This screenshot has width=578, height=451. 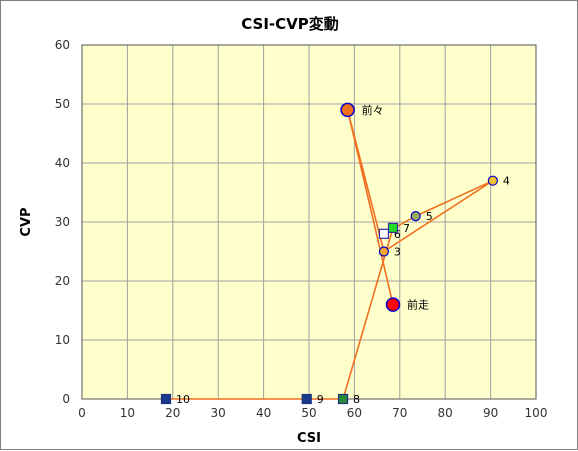 I want to click on x-tick-label: 40, so click(x=263, y=413).